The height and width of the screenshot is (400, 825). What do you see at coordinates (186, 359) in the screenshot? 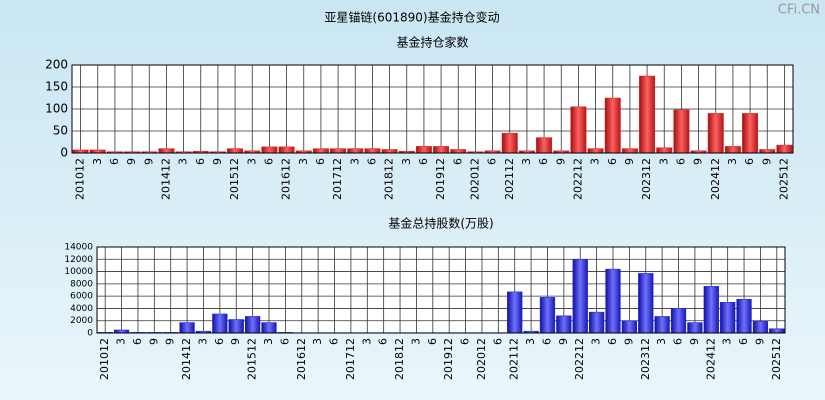
I see `x-tick-label: 201412` at bounding box center [186, 359].